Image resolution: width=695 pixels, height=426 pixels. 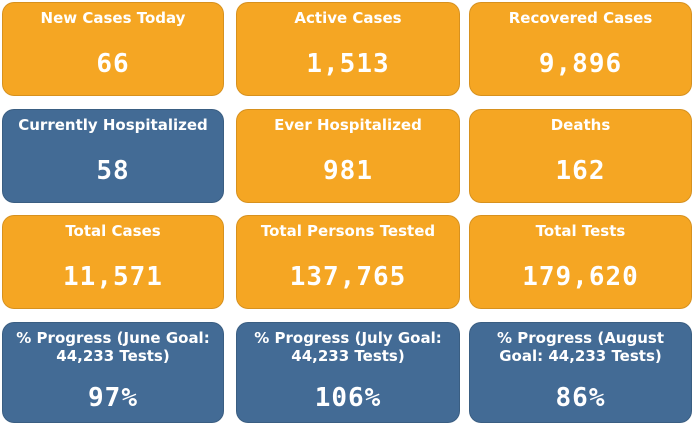 I want to click on tile-ever-hospitalized: Ever Hospitalized 981, so click(x=348, y=156).